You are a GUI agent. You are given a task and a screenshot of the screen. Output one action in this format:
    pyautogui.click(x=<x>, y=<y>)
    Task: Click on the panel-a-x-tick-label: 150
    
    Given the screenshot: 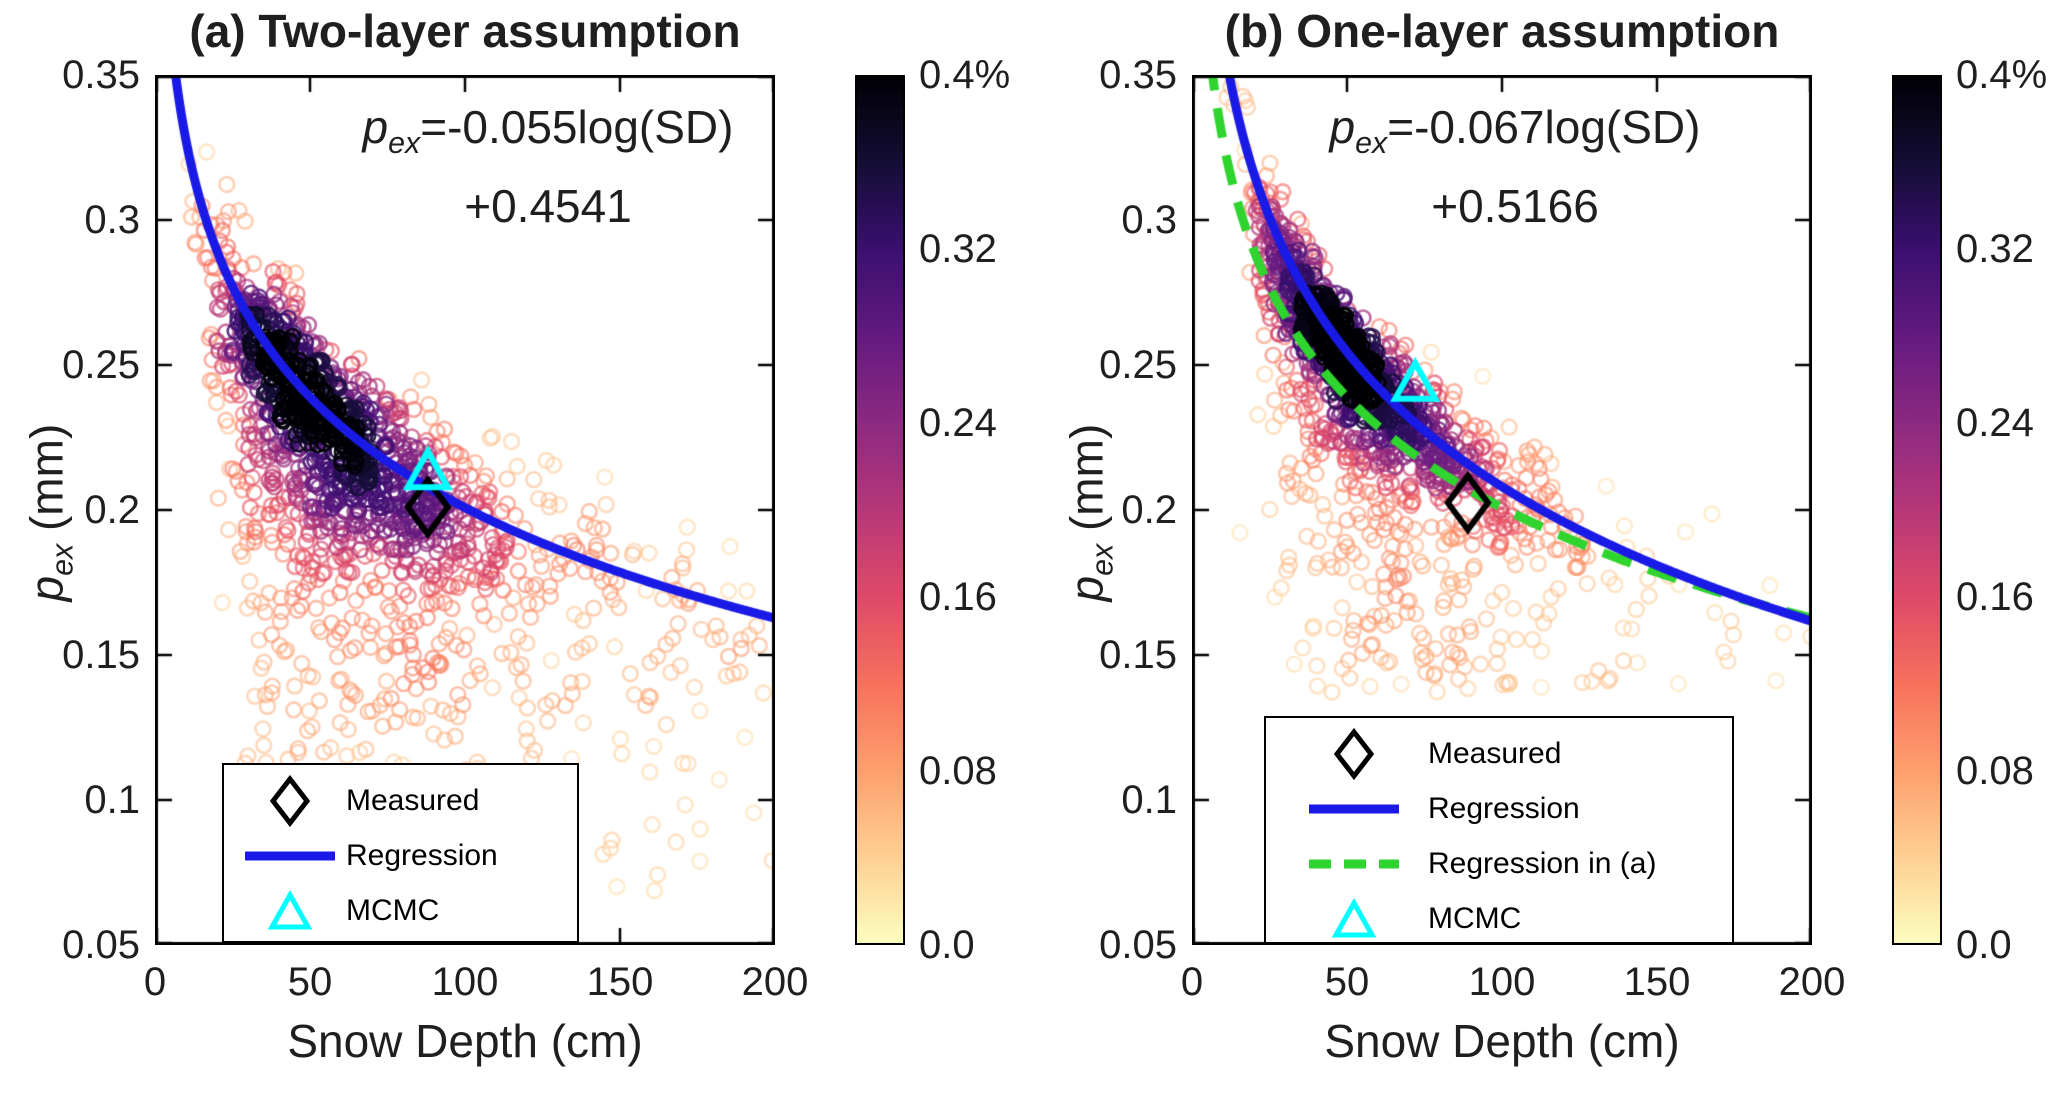 What is the action you would take?
    pyautogui.click(x=620, y=982)
    